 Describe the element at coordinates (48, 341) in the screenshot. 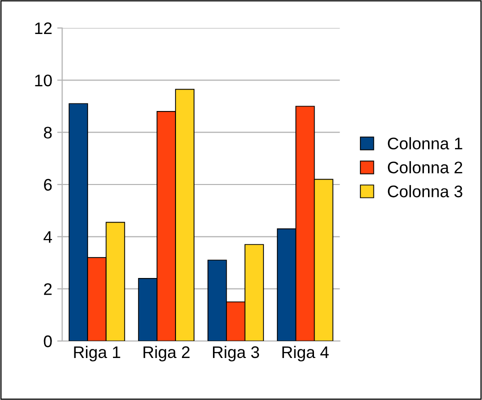

I see `y-tick-label: 0` at that location.